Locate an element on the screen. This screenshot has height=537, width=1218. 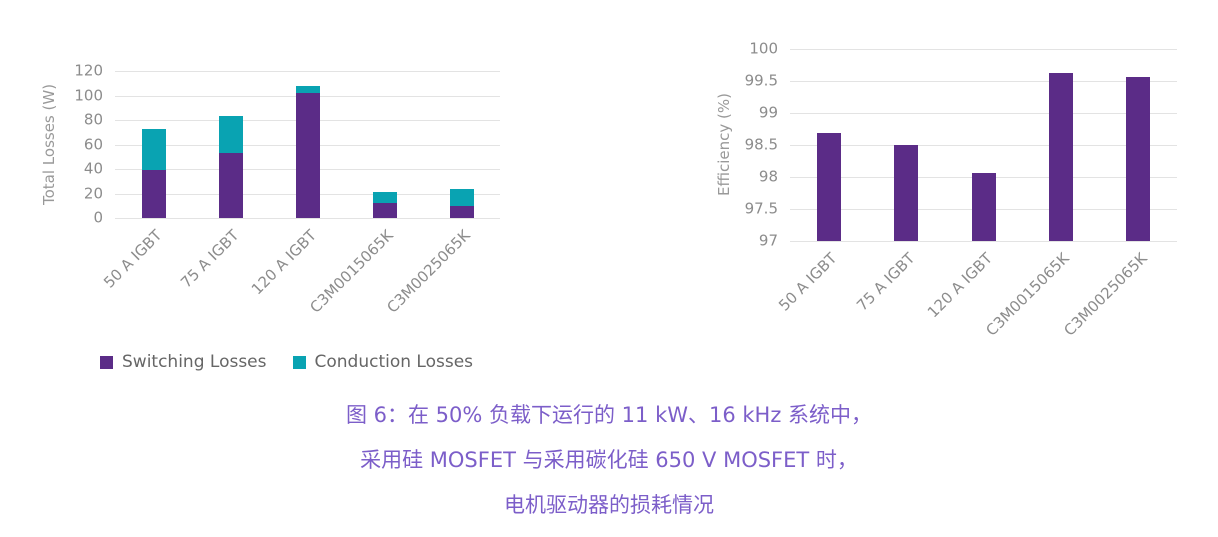
legend-label: Conduction Losses is located at coordinates (394, 362).